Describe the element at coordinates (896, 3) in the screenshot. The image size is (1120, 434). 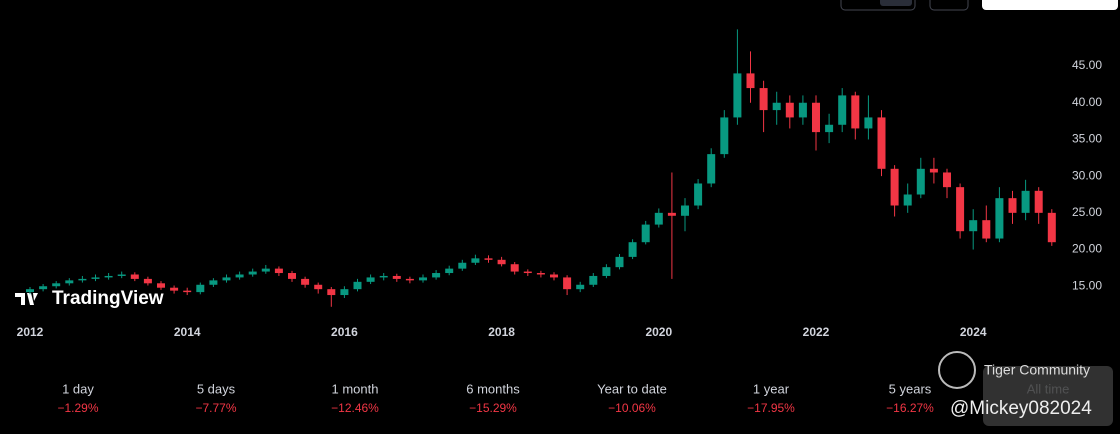
I see `toolbar-toggle` at that location.